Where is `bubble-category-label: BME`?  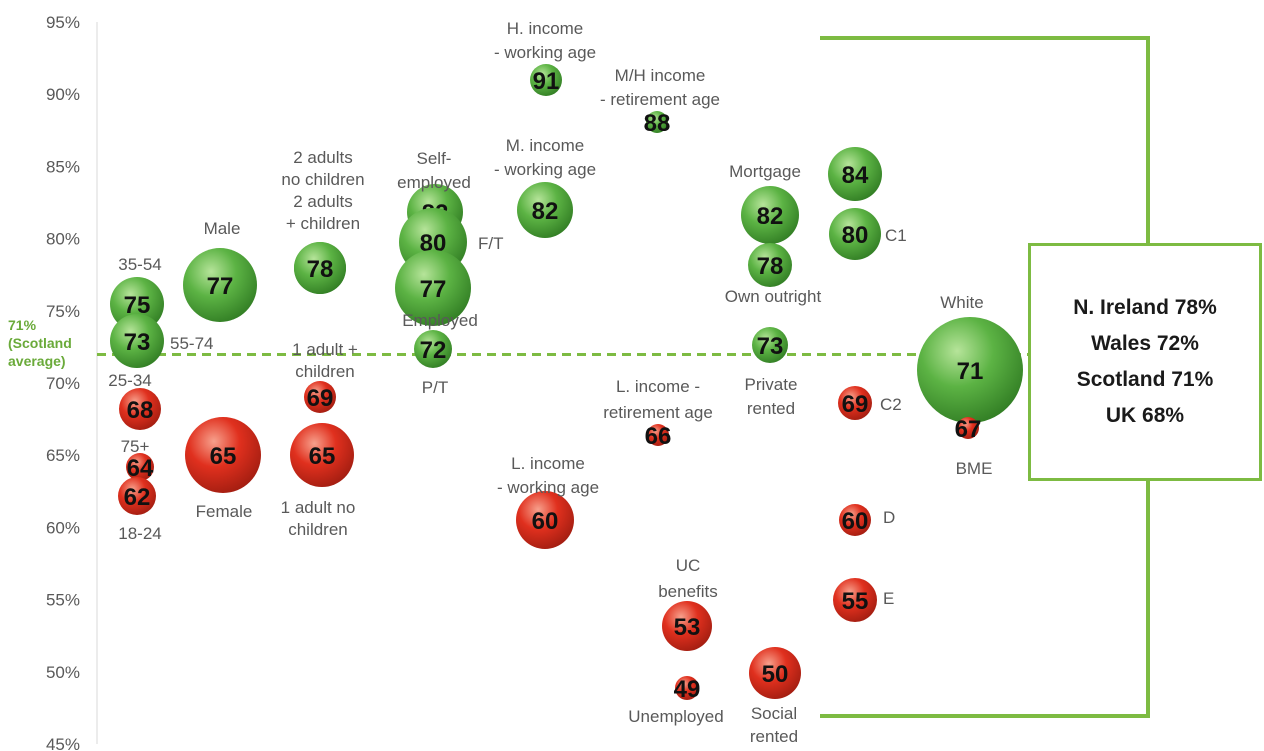
bubble-category-label: BME is located at coordinates (974, 468).